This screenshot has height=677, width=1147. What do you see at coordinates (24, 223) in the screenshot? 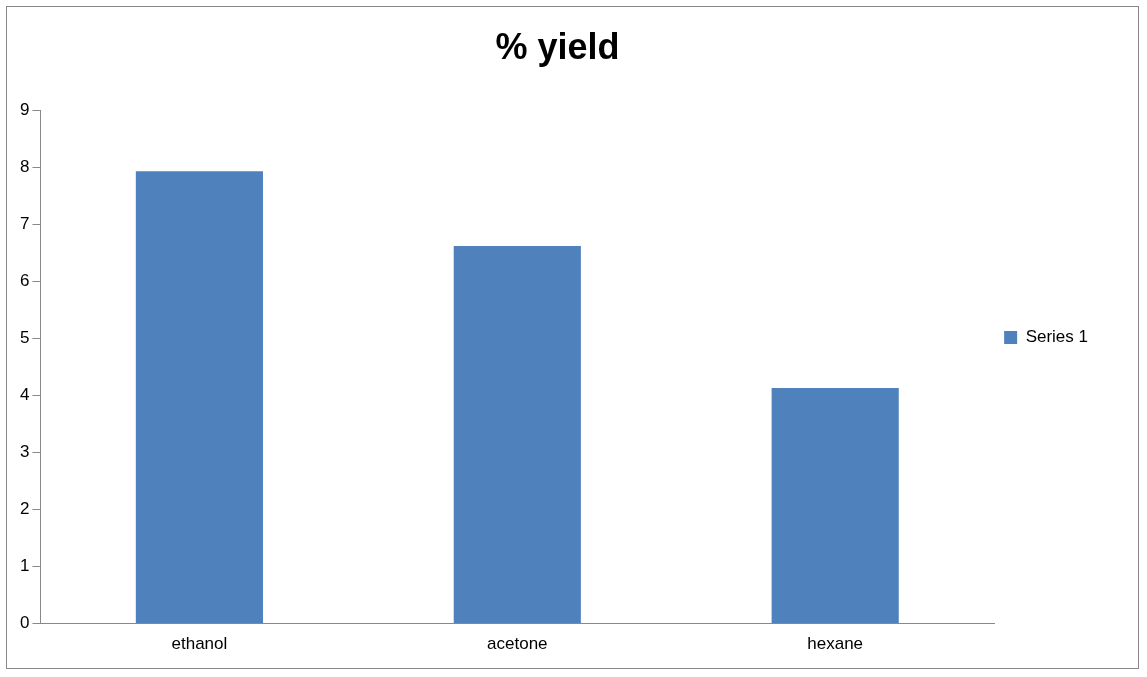
I see `y-tick-label: 7` at bounding box center [24, 223].